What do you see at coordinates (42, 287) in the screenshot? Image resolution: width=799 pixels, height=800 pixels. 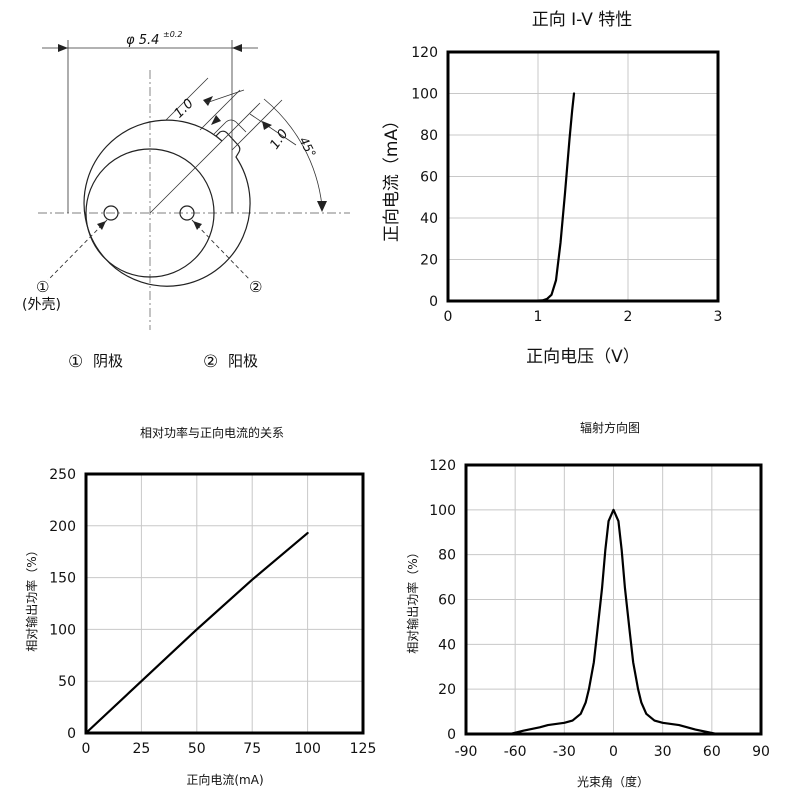 I see `pin-1-marker: ①` at bounding box center [42, 287].